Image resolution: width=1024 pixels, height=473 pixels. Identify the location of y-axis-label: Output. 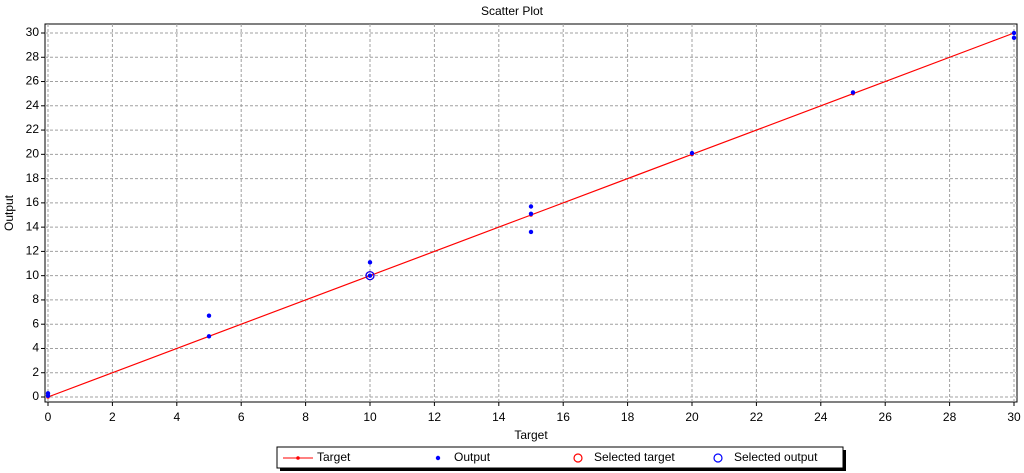
(9, 212).